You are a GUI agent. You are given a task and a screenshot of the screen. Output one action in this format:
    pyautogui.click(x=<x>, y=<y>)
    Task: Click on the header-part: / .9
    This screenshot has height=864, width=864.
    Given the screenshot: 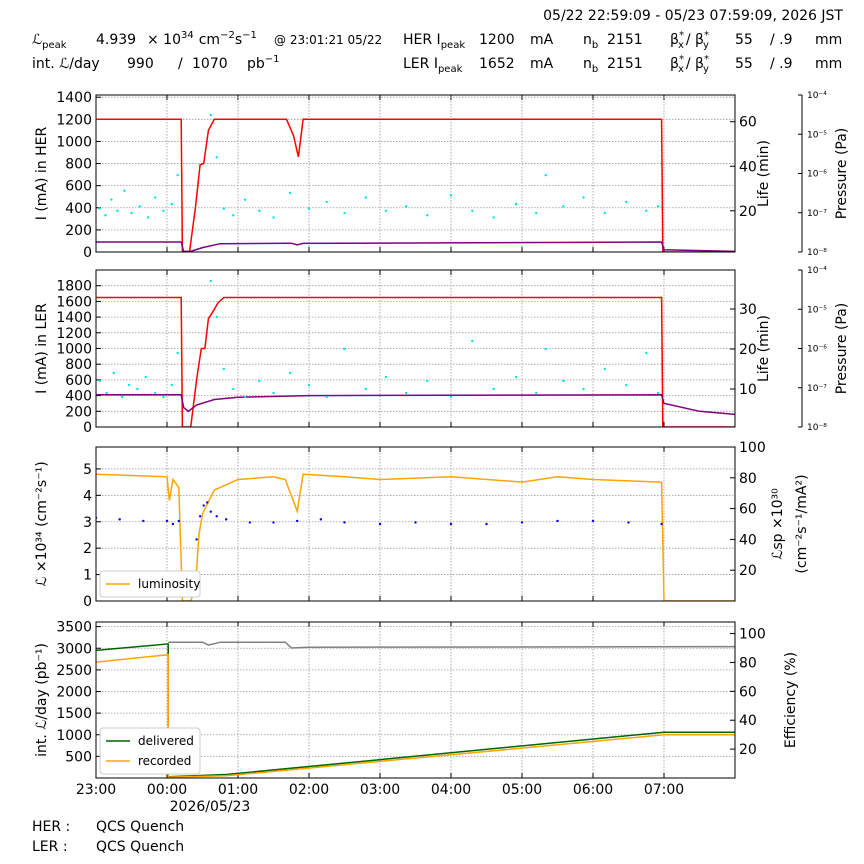 What is the action you would take?
    pyautogui.click(x=781, y=64)
    